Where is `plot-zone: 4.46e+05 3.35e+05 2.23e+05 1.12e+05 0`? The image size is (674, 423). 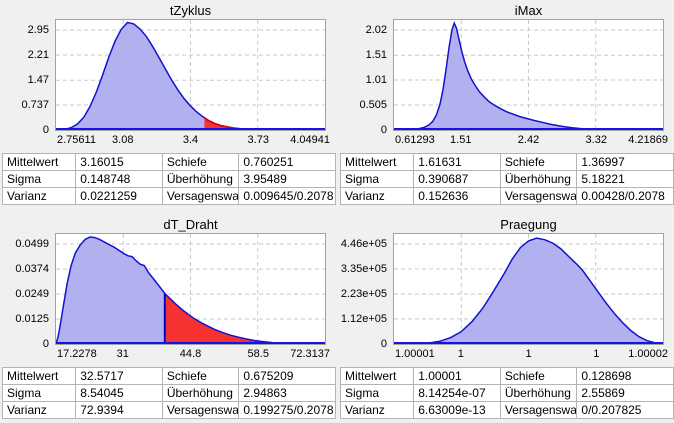 plot-zone: 4.46e+05 3.35e+05 2.23e+05 1.12e+05 0 is located at coordinates (507, 291).